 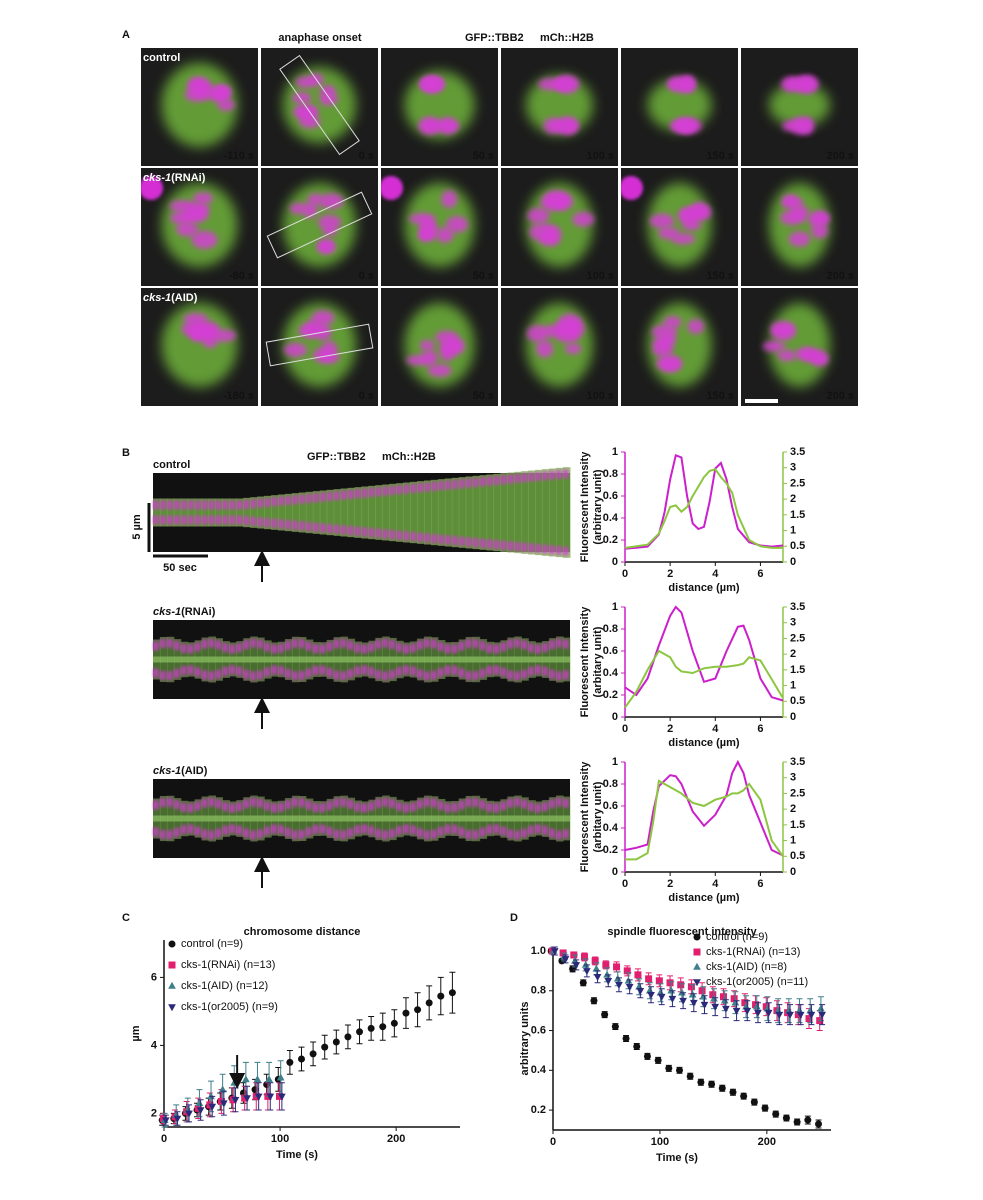 What do you see at coordinates (241, 276) in the screenshot?
I see `time-label: -80 s` at bounding box center [241, 276].